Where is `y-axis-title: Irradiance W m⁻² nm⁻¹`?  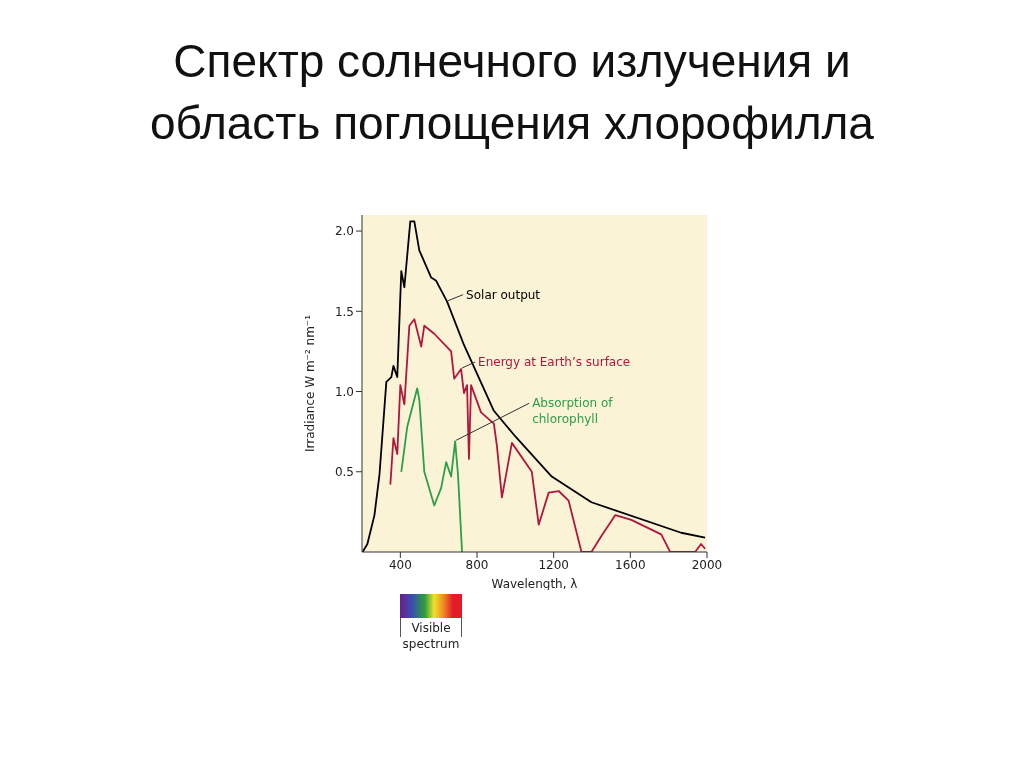 y-axis-title: Irradiance W m⁻² nm⁻¹ is located at coordinates (310, 383).